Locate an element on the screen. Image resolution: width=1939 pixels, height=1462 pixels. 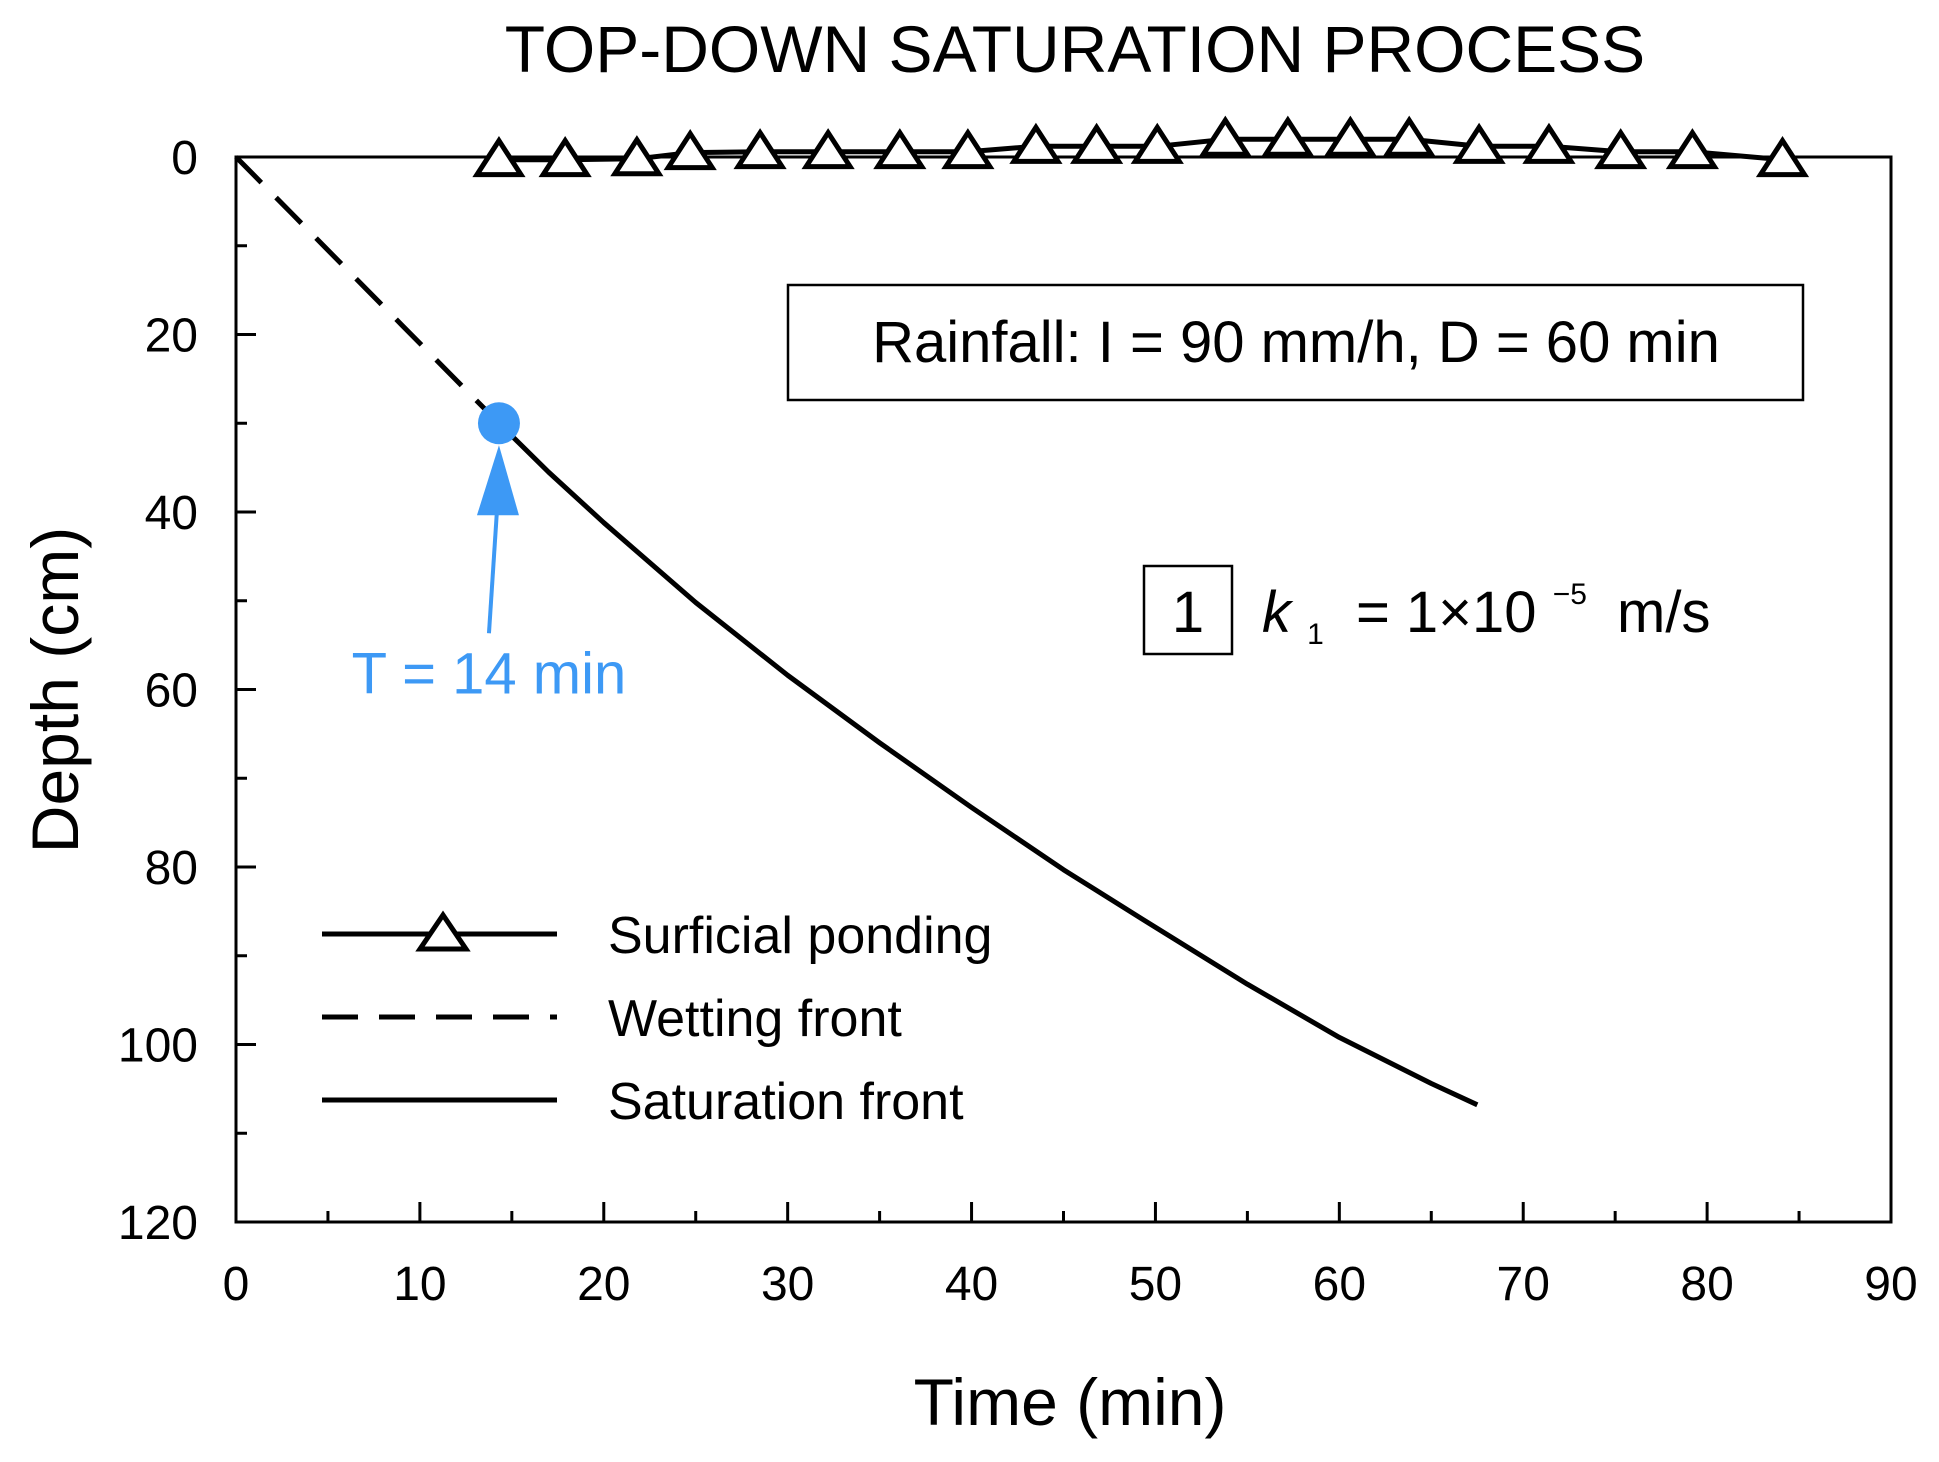
x-axis-title: Time (min) is located at coordinates (1070, 1402).